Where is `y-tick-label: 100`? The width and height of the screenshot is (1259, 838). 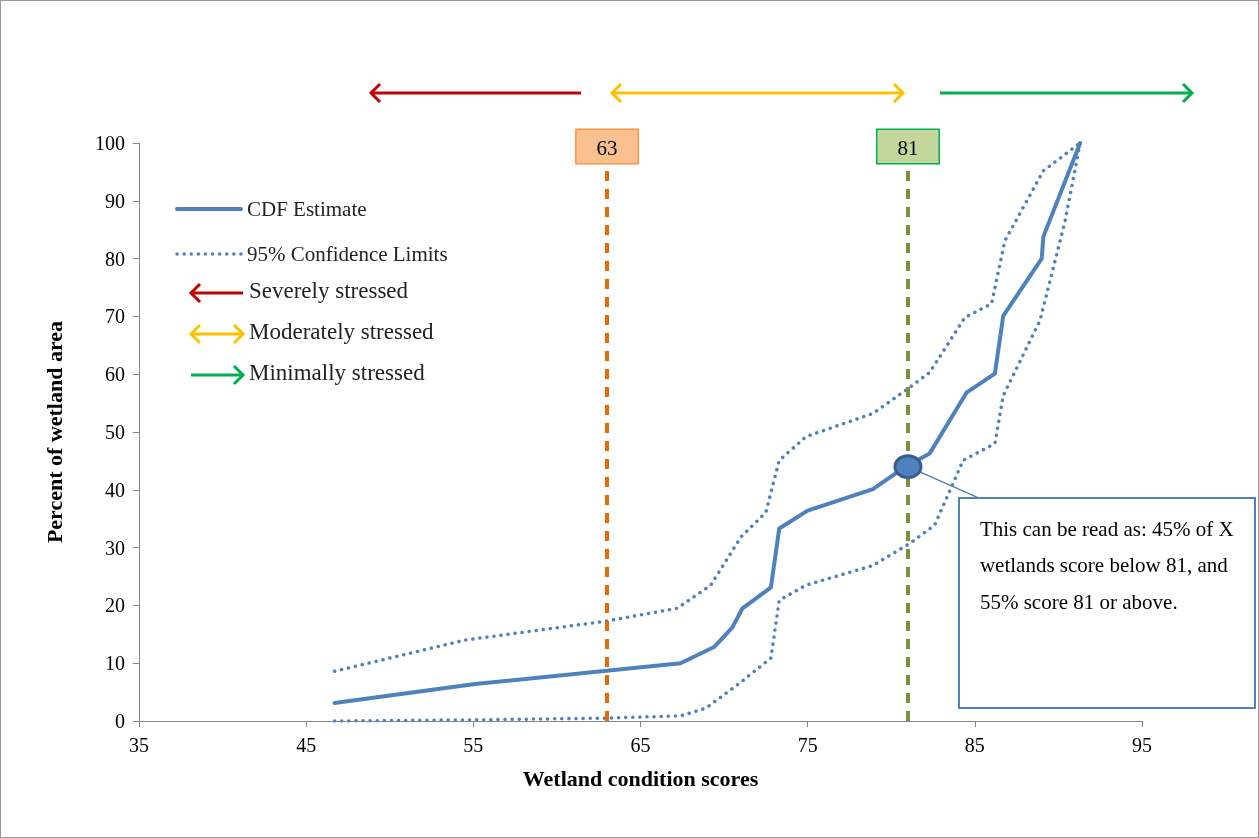
y-tick-label: 100 is located at coordinates (110, 143).